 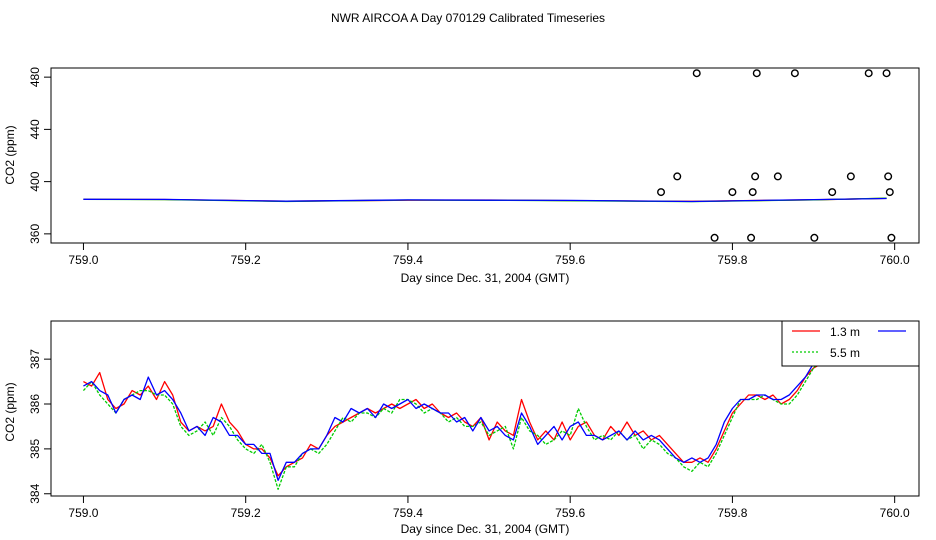 What do you see at coordinates (35, 234) in the screenshot?
I see `top-y-tick-label-0: 360` at bounding box center [35, 234].